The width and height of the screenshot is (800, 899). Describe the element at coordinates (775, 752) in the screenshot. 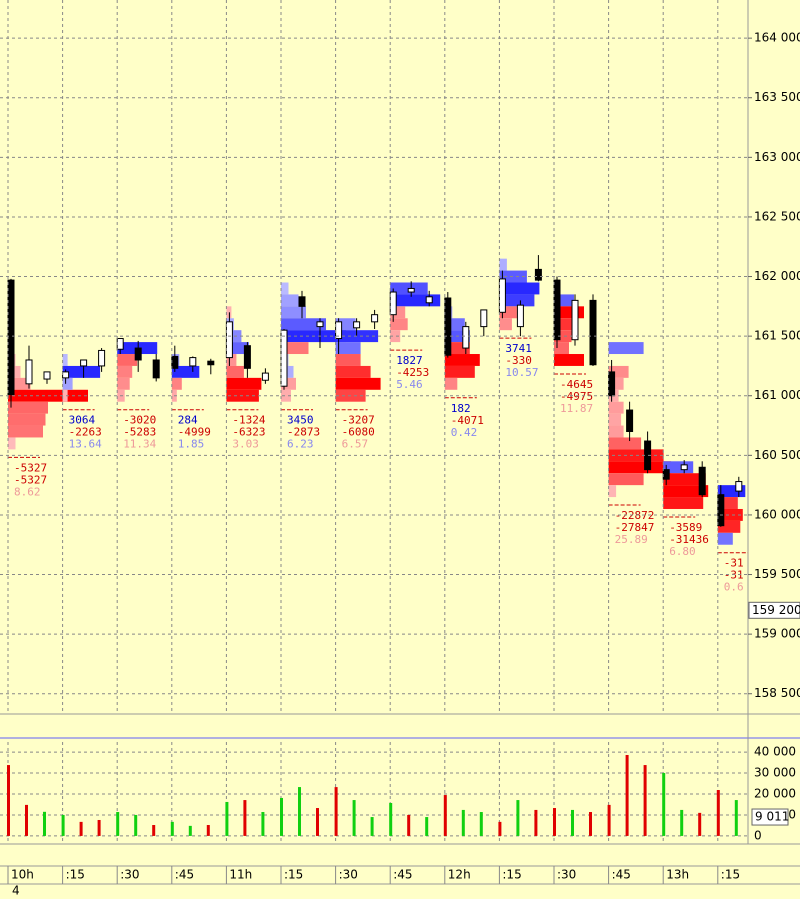

I see `y-tick-label: 40 000` at that location.